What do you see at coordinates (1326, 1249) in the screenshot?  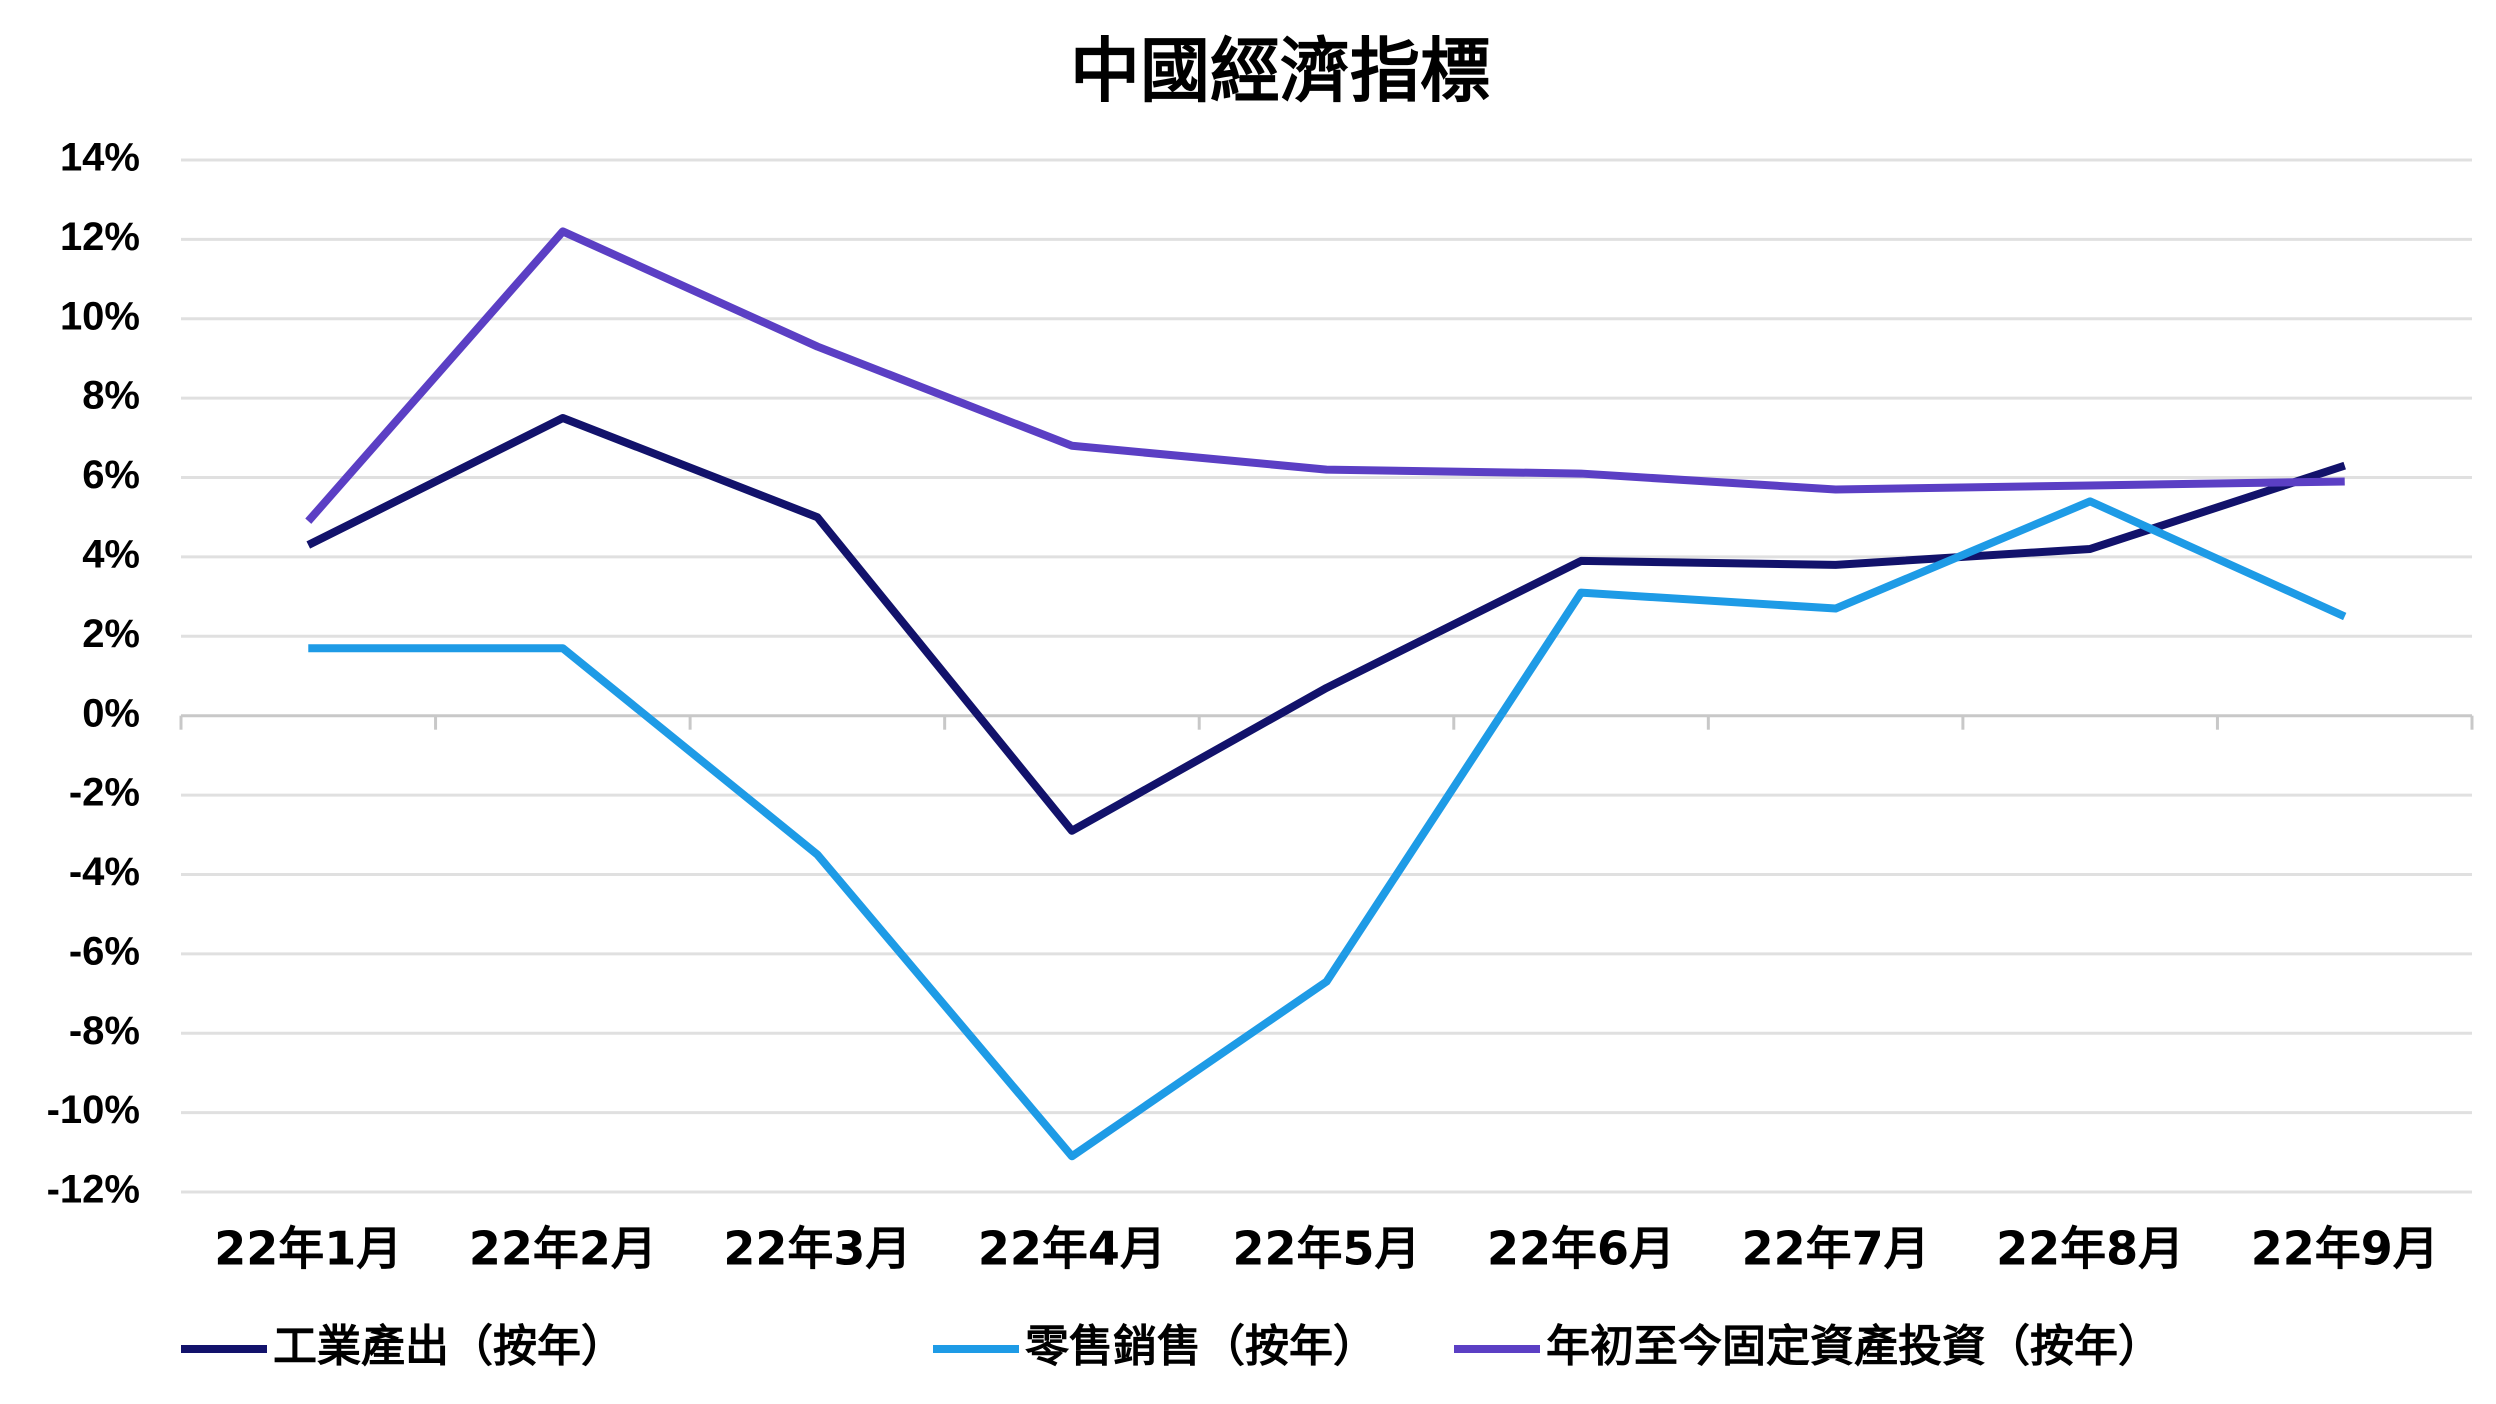 I see `x-tick-label: 22年5月` at bounding box center [1326, 1249].